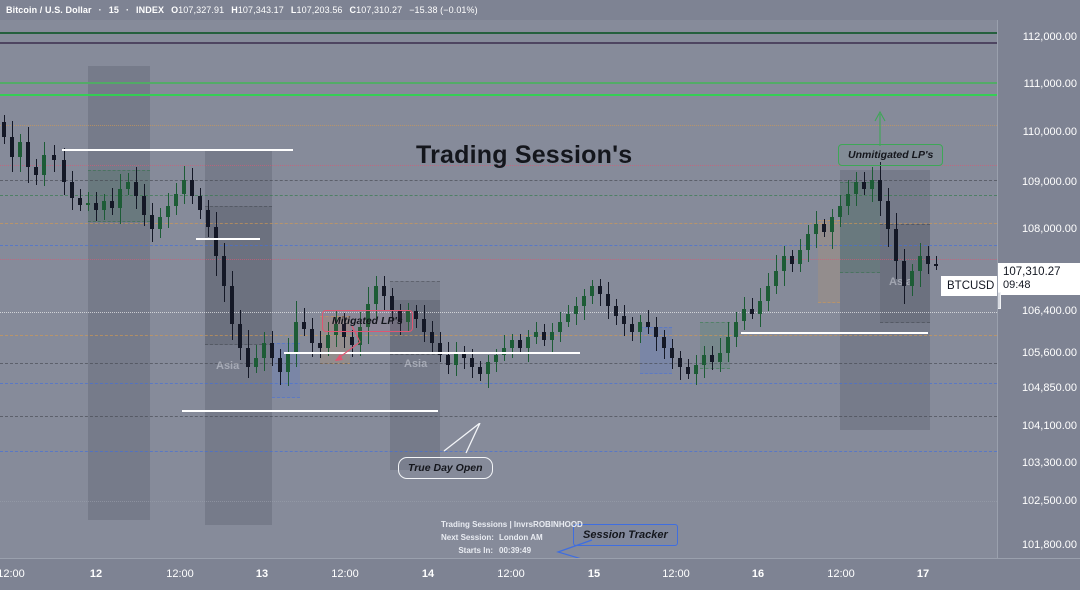  What do you see at coordinates (1049, 37) in the screenshot?
I see `price-tick-0: 112,000.00` at bounding box center [1049, 37].